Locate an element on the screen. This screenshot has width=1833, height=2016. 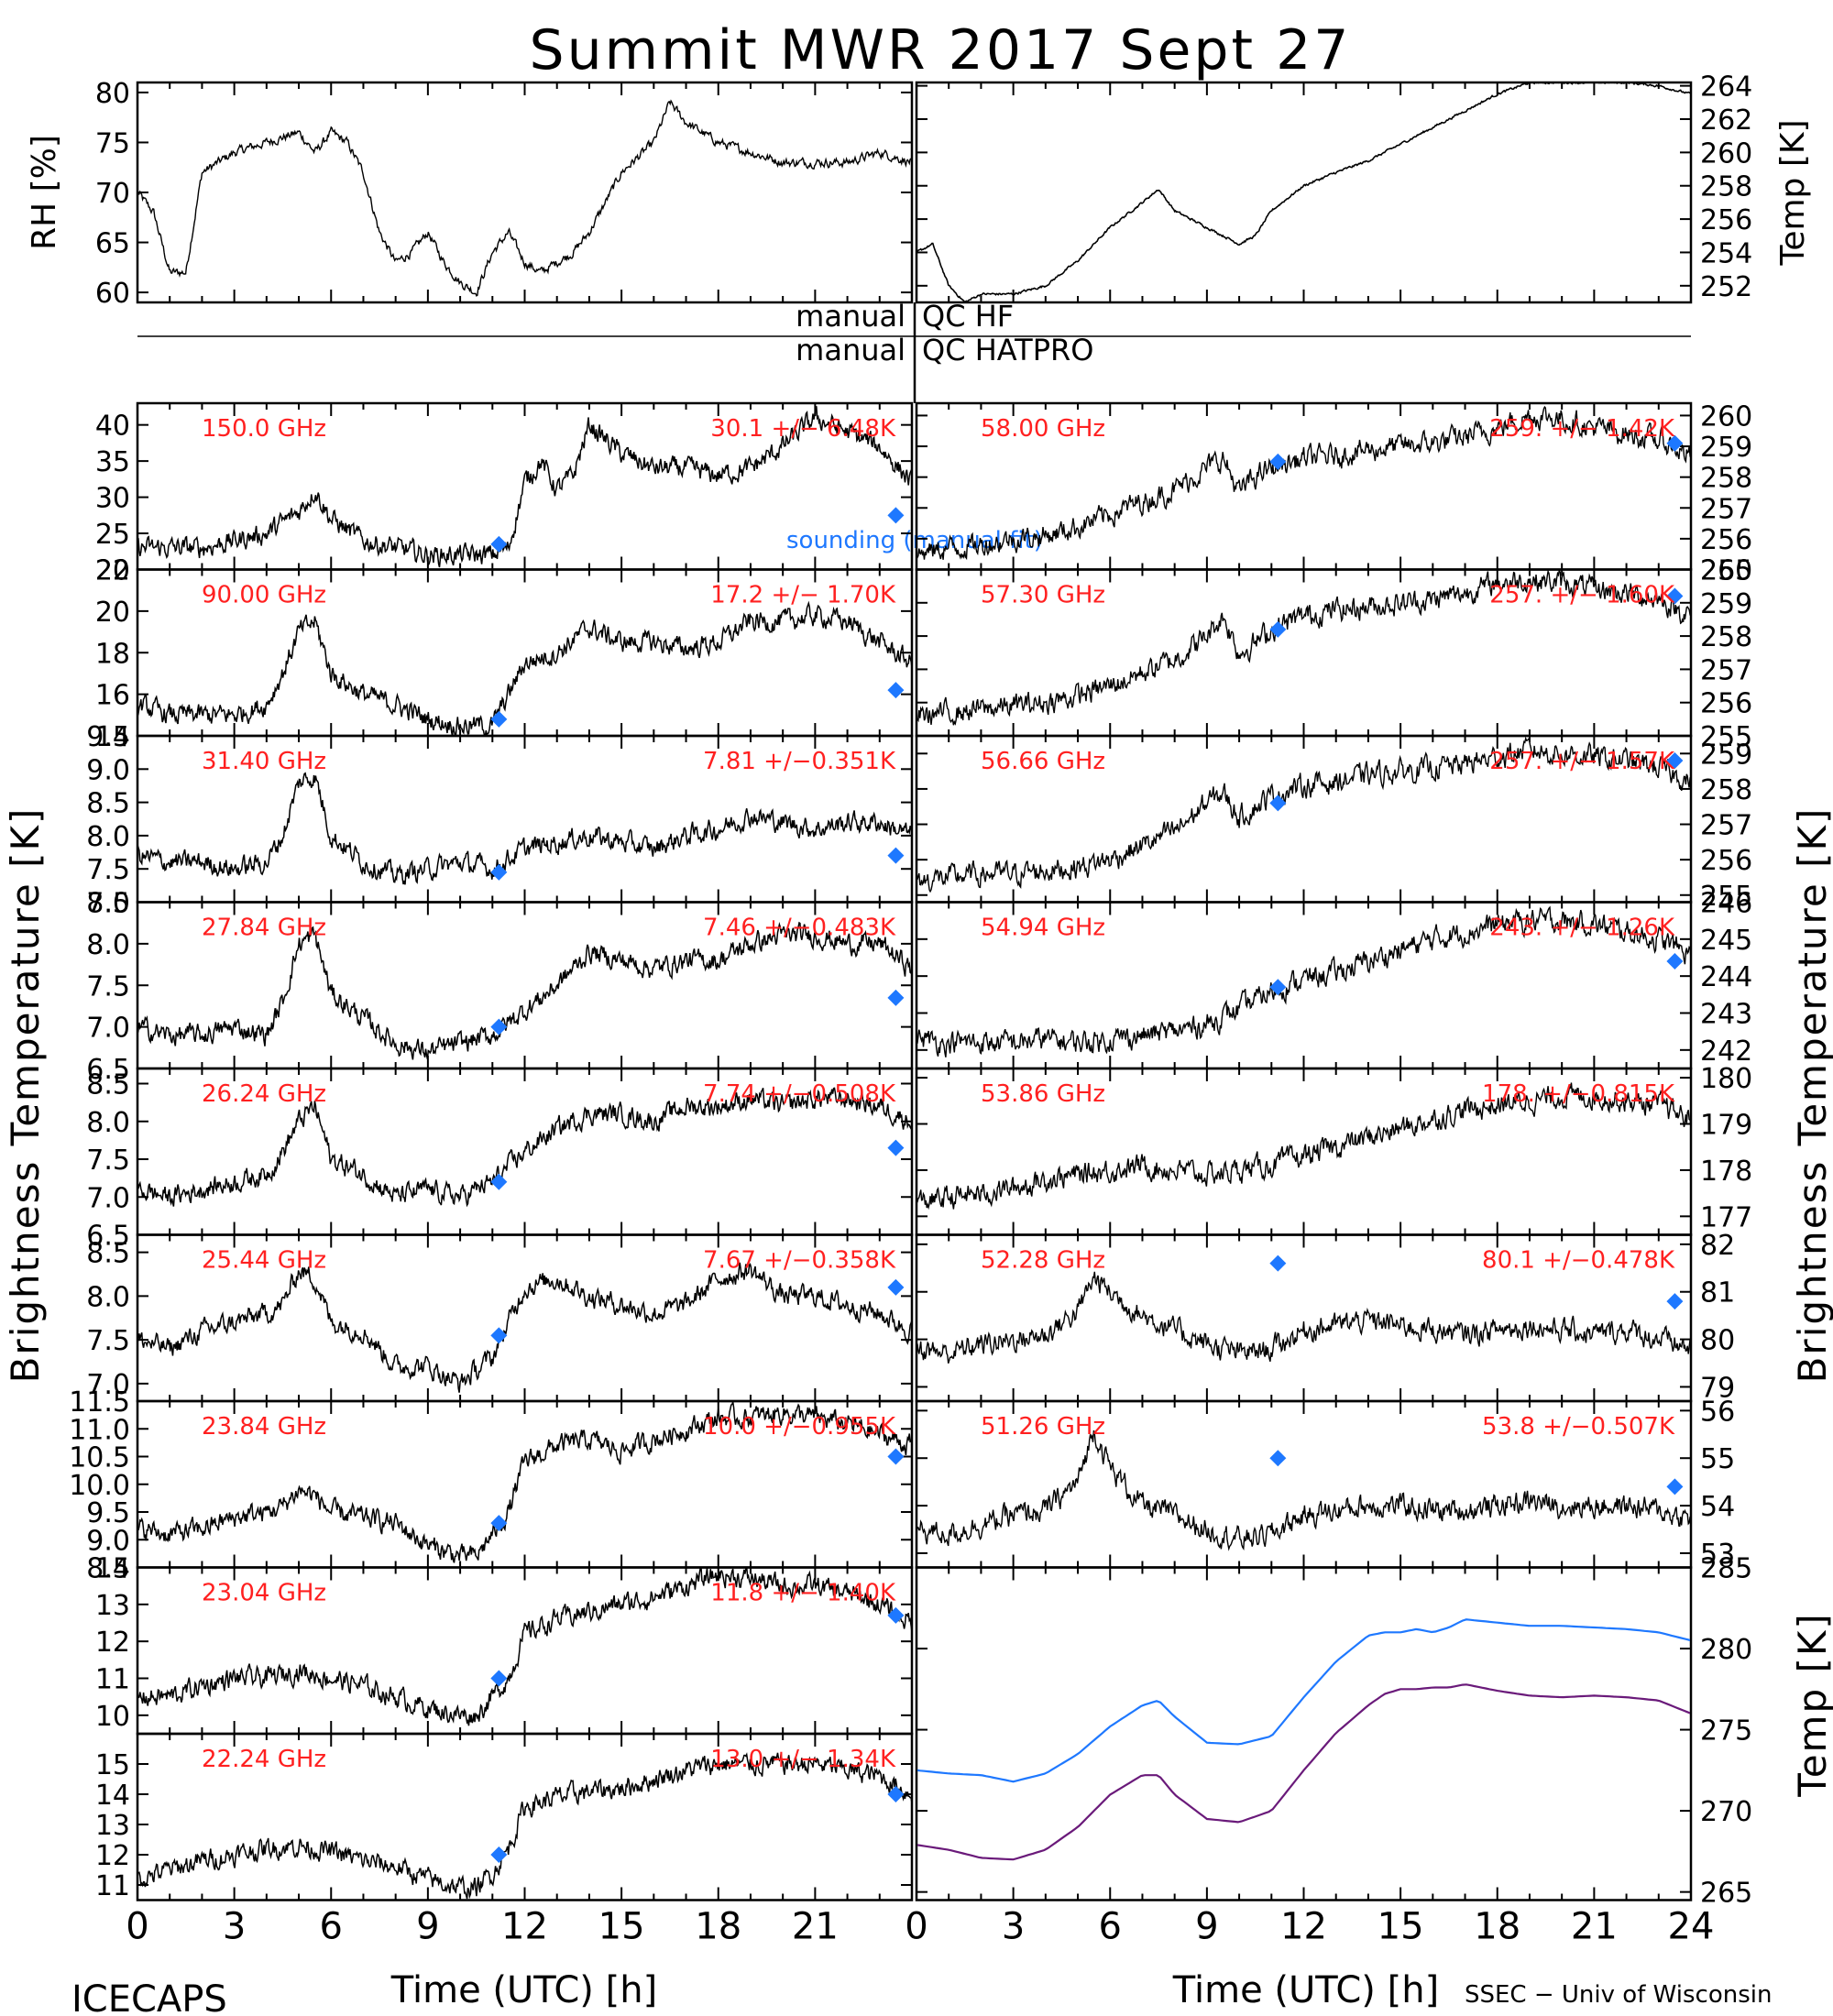
y-tick-label: 79 is located at coordinates (1717, 1388).